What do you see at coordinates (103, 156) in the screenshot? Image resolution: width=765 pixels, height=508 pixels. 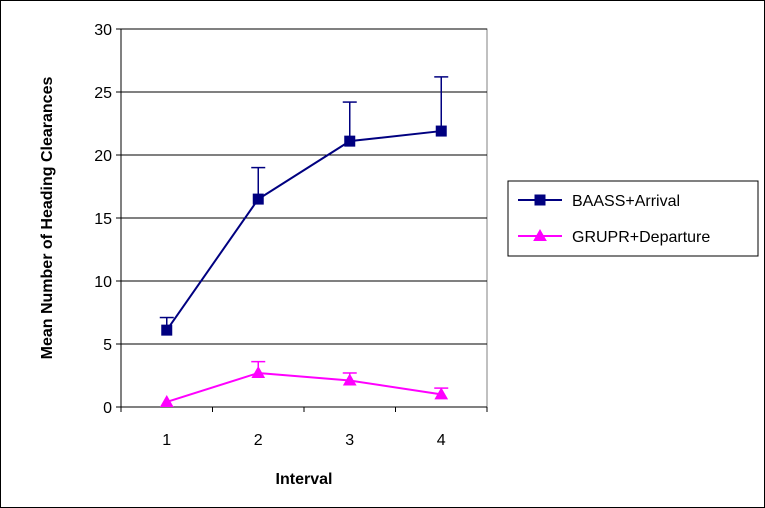 I see `y-tick-label: 20` at bounding box center [103, 156].